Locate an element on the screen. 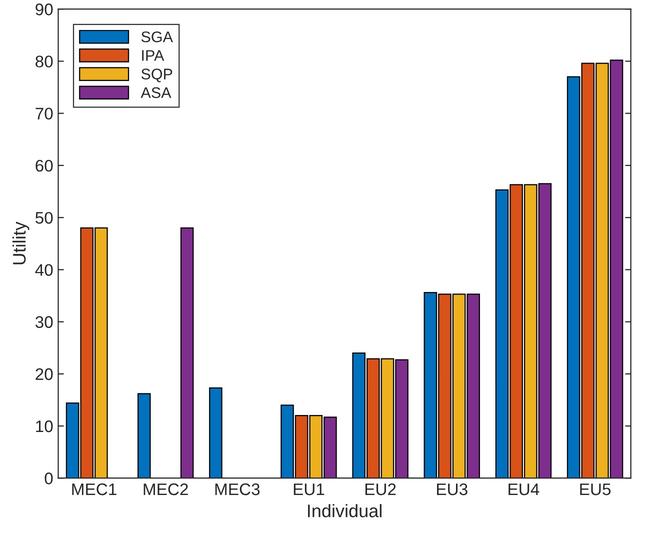 The width and height of the screenshot is (647, 536). x-tick-label: EU4 is located at coordinates (524, 490).